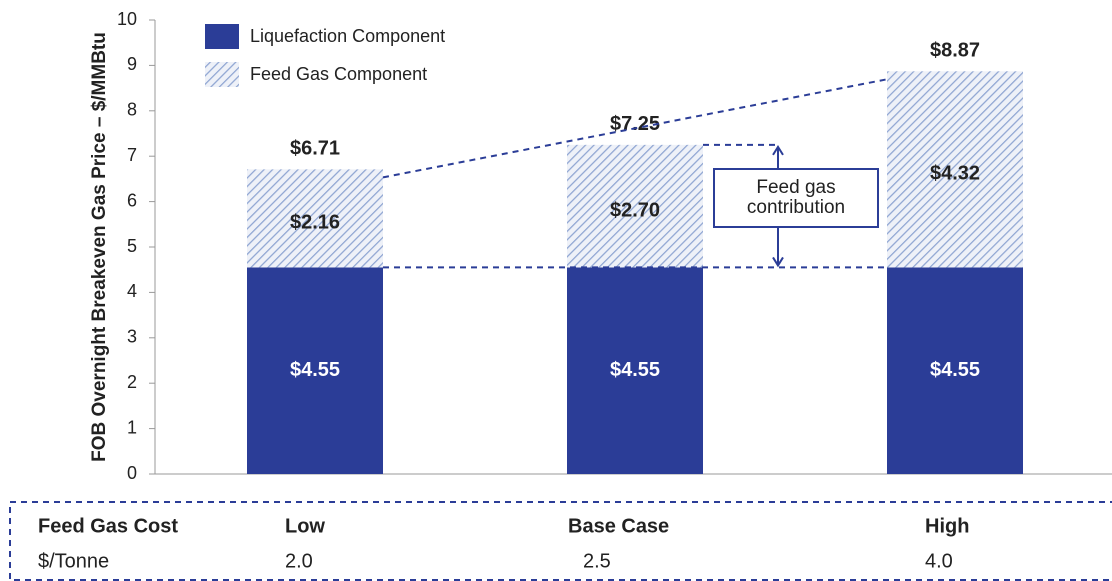 Image resolution: width=1112 pixels, height=581 pixels. I want to click on y-tick-label: 0, so click(132, 473).